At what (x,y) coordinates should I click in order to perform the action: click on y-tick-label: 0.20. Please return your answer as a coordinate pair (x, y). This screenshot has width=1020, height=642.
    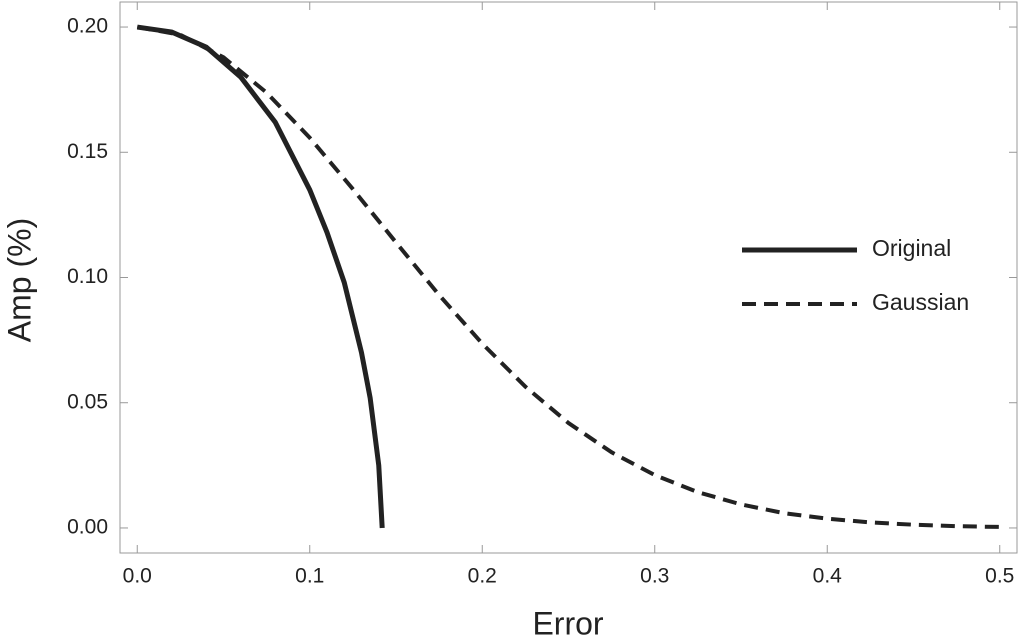
    Looking at the image, I should click on (87, 26).